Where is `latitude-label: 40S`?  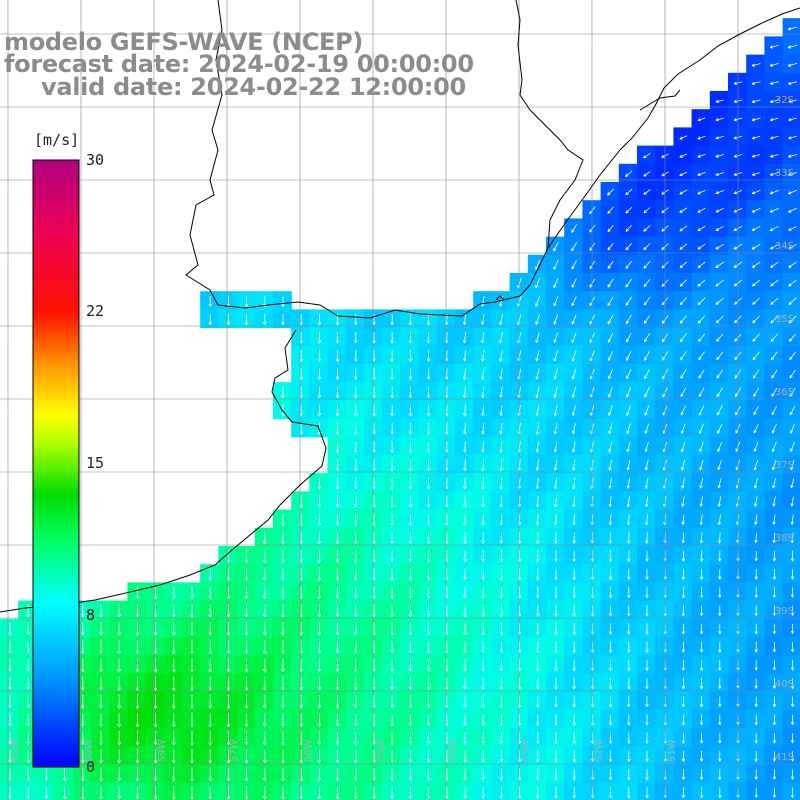
latitude-label: 40S is located at coordinates (784, 684).